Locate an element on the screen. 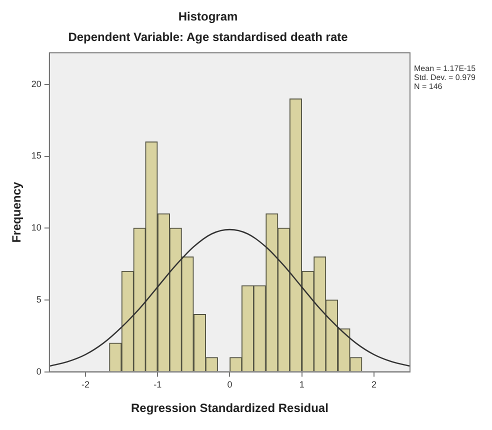  x-tick-label: -1 is located at coordinates (158, 385).